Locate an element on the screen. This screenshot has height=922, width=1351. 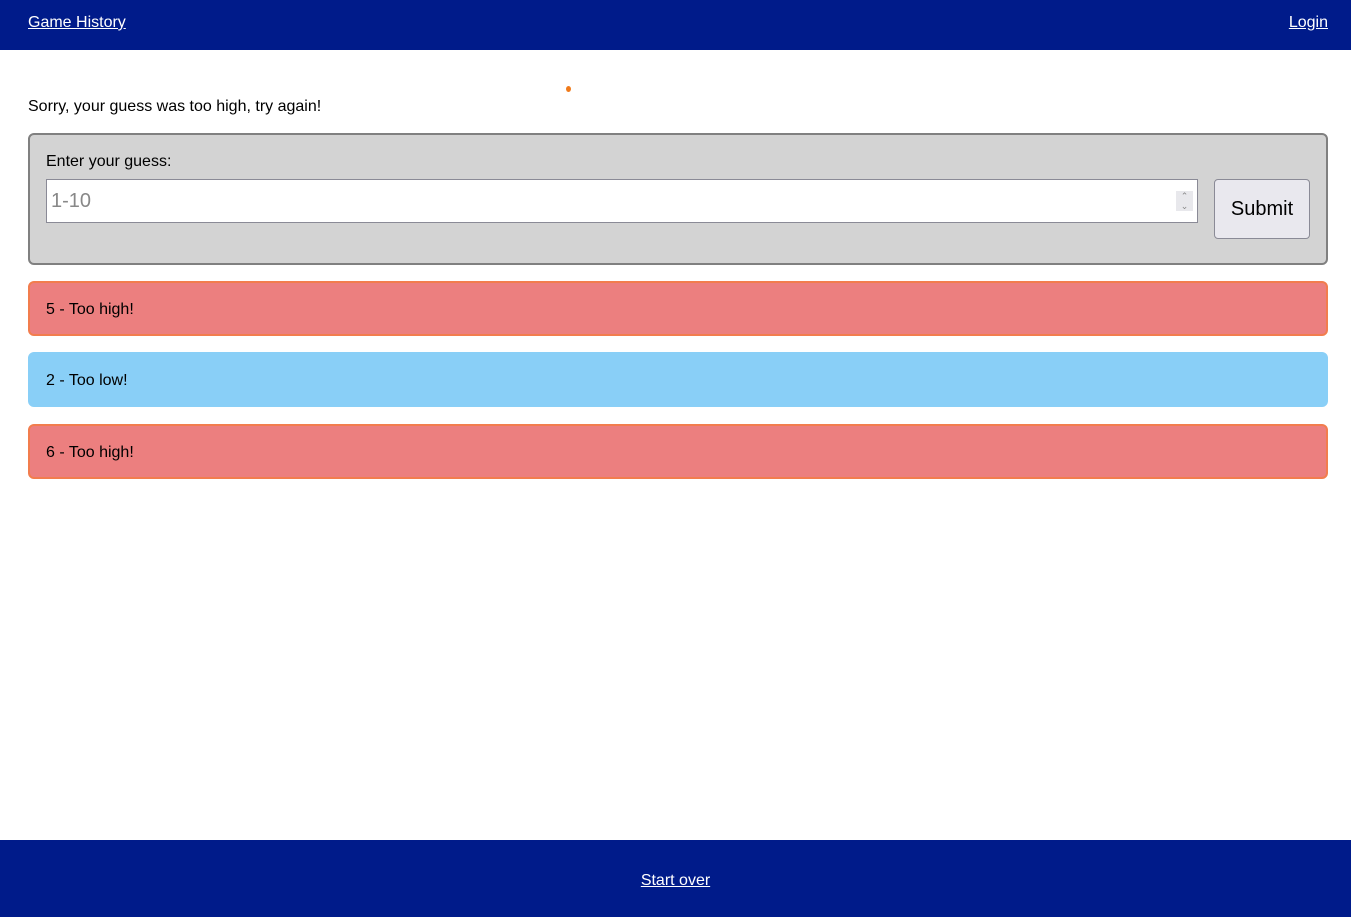
guess-form: Enter your guess: ⌃⌄ Submit is located at coordinates (678, 199).